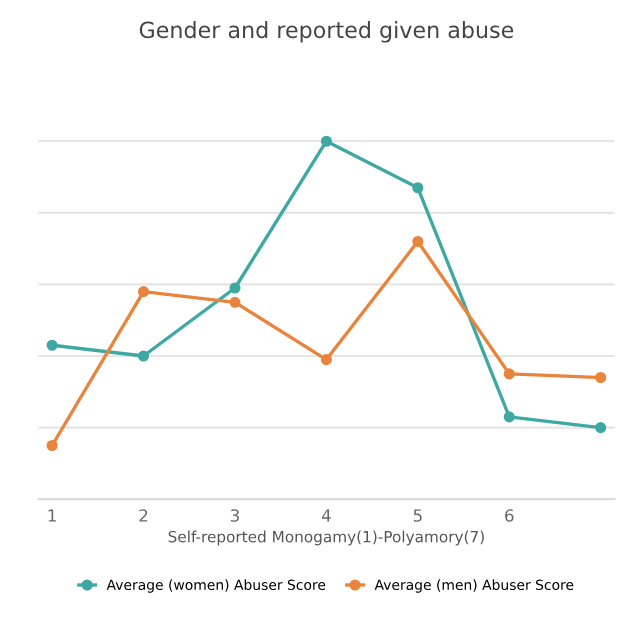 The image size is (640, 640). Describe the element at coordinates (143, 515) in the screenshot. I see `x-tick-label: 2` at that location.